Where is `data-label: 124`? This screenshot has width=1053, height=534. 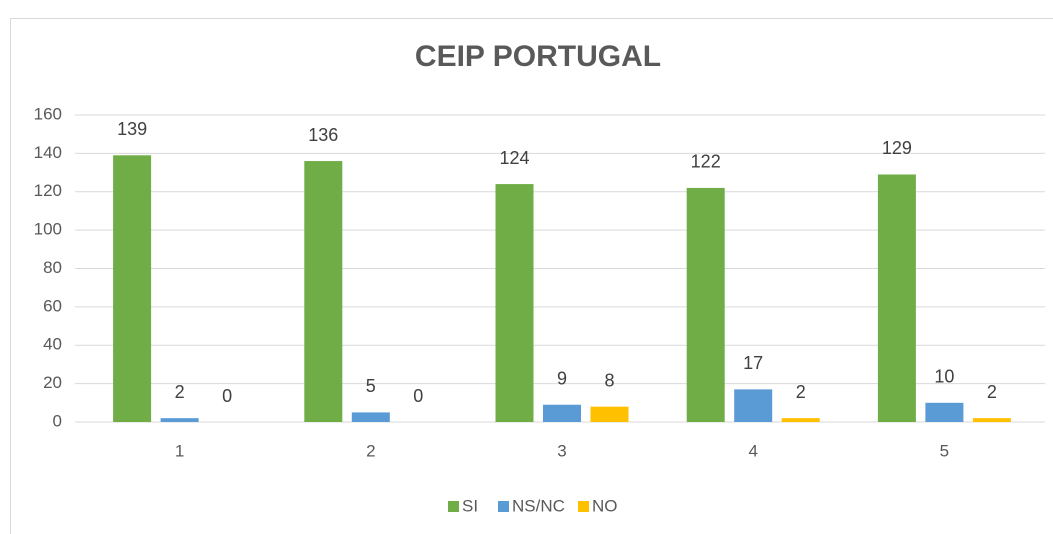
data-label: 124 is located at coordinates (514, 158).